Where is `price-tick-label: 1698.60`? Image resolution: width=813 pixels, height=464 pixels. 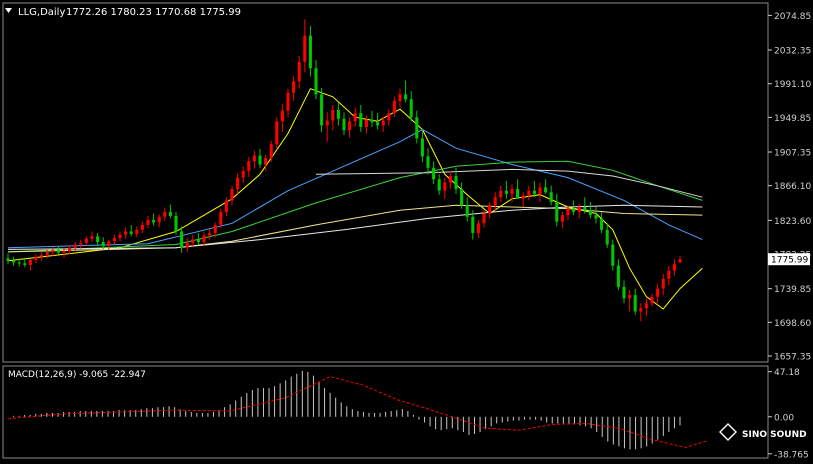 price-tick-label: 1698.60 is located at coordinates (792, 324).